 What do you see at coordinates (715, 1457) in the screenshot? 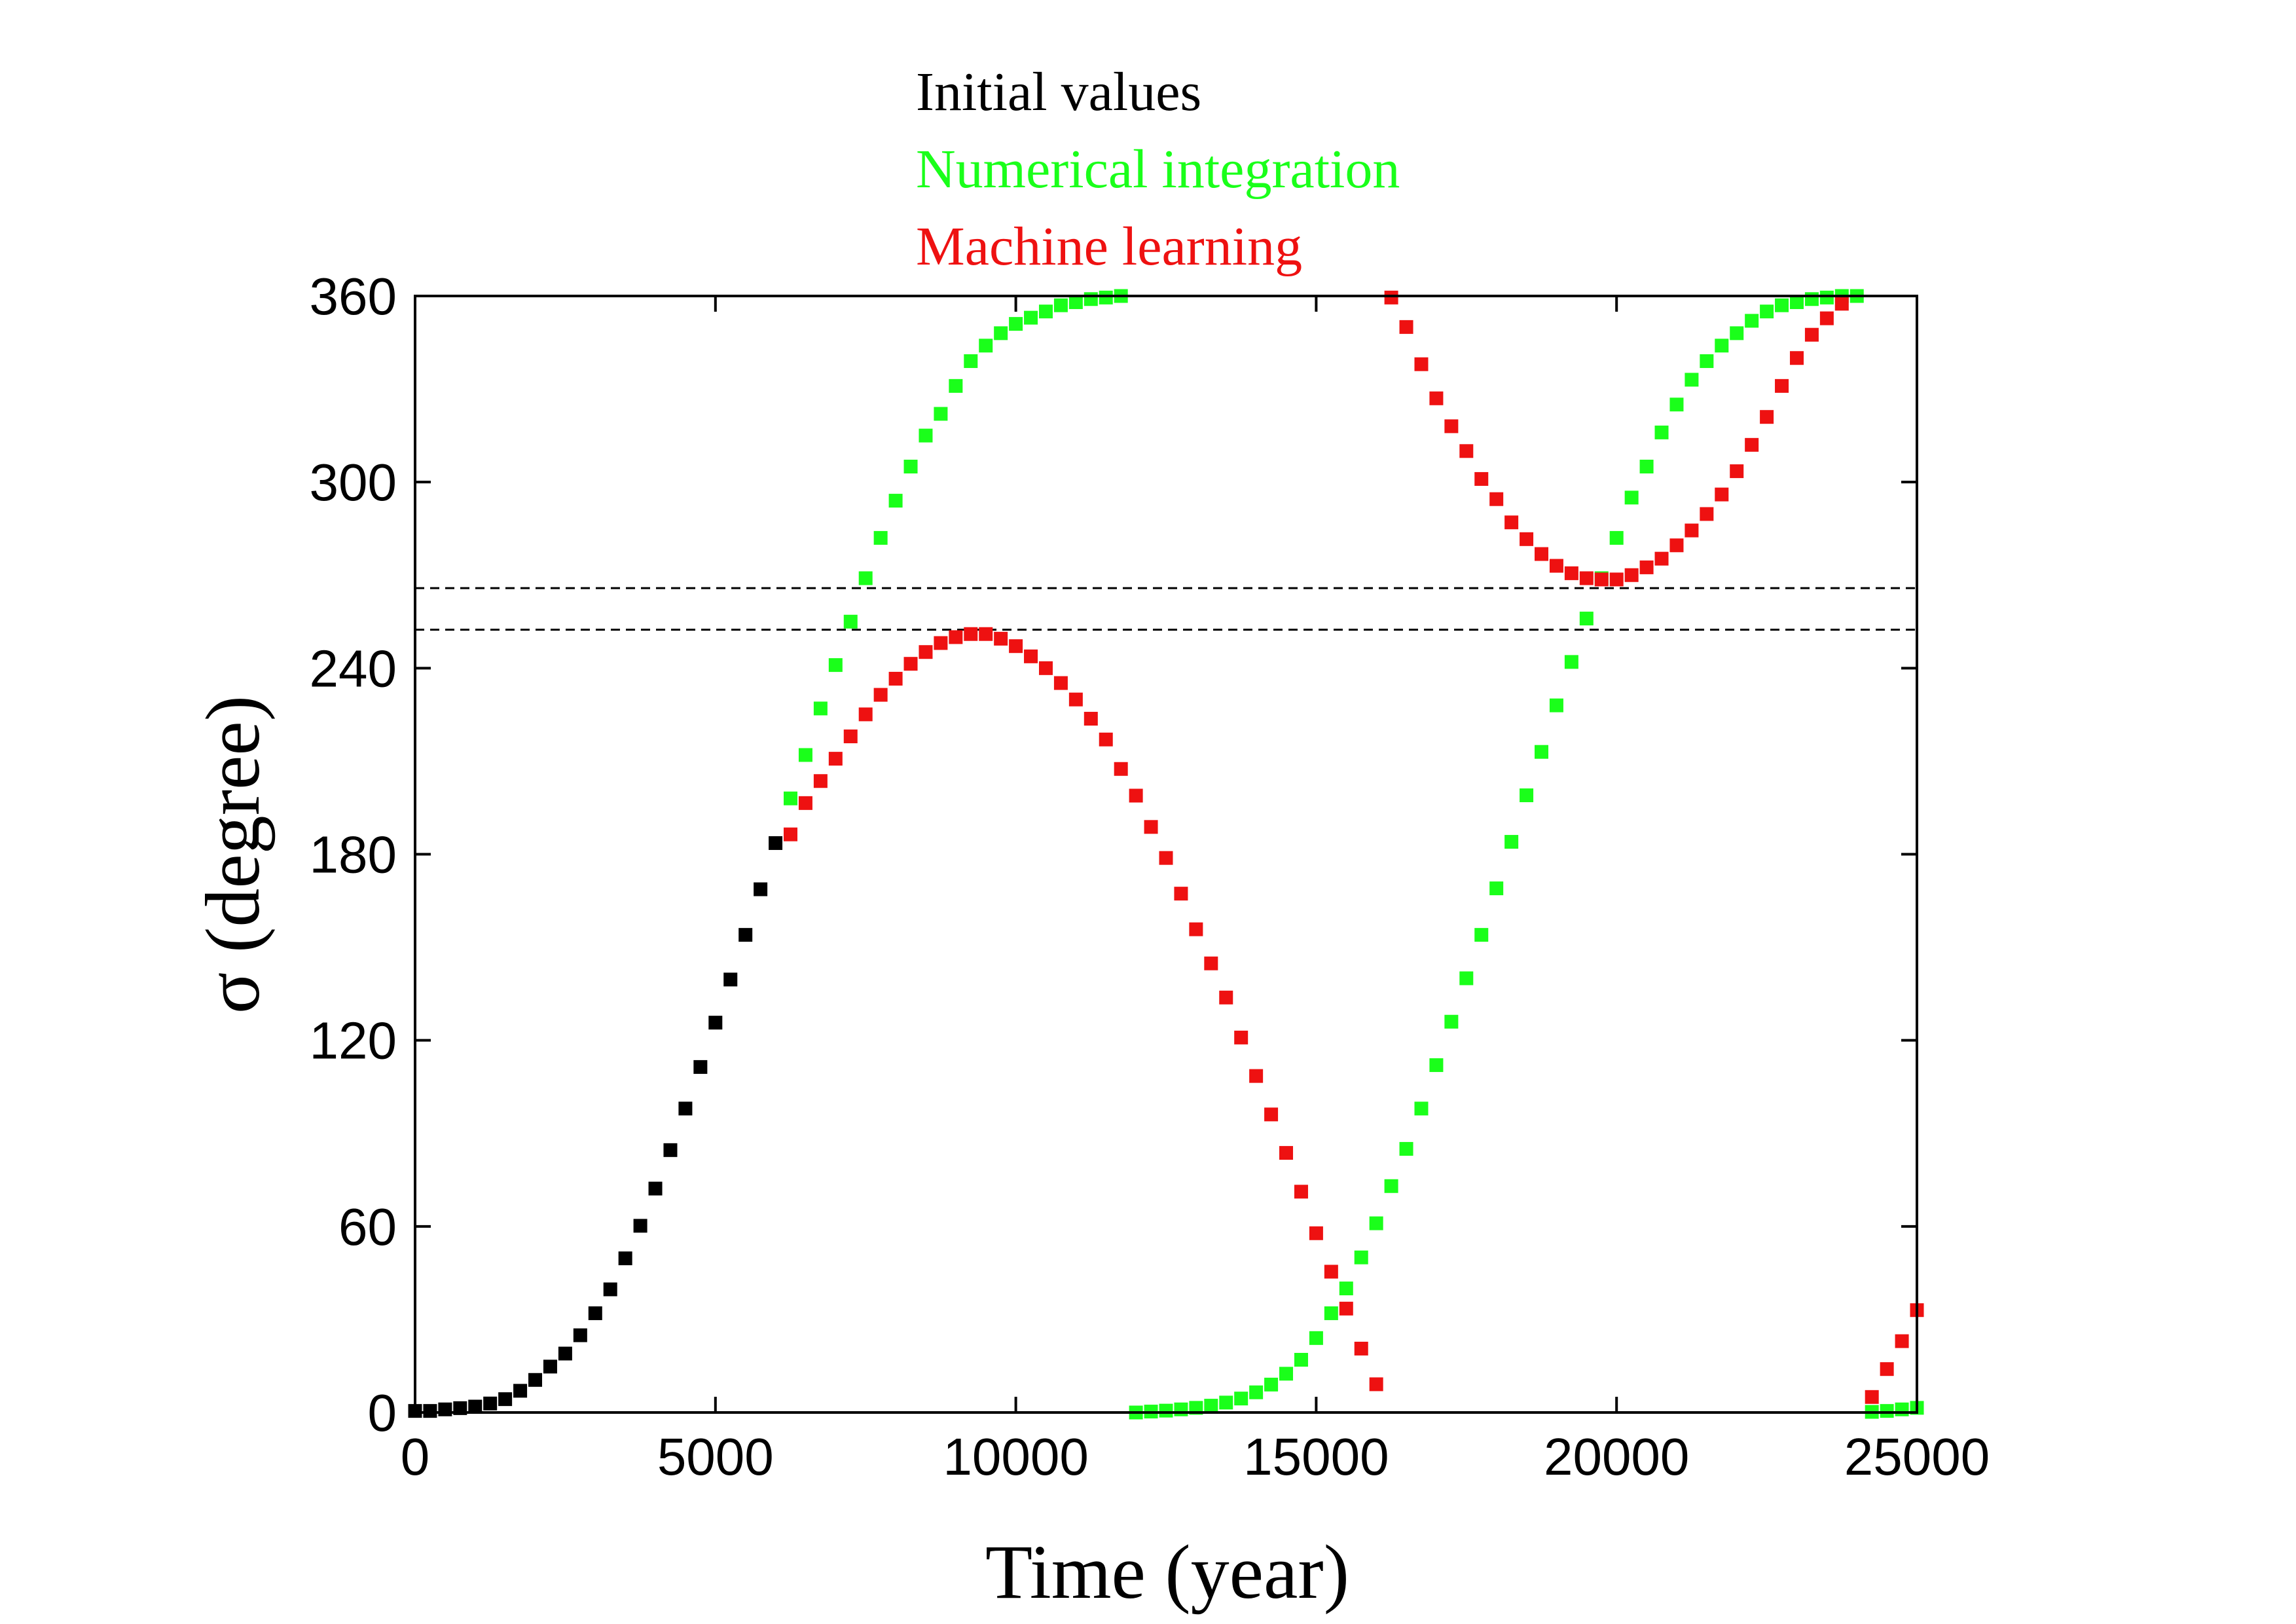
I see `x-tick-label: 5000` at bounding box center [715, 1457].